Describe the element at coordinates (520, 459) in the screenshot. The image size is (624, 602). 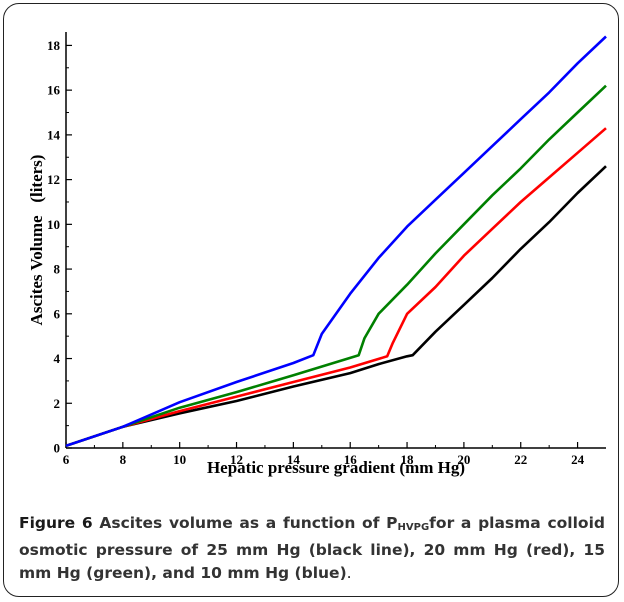
I see `x-tick-label: 22` at that location.